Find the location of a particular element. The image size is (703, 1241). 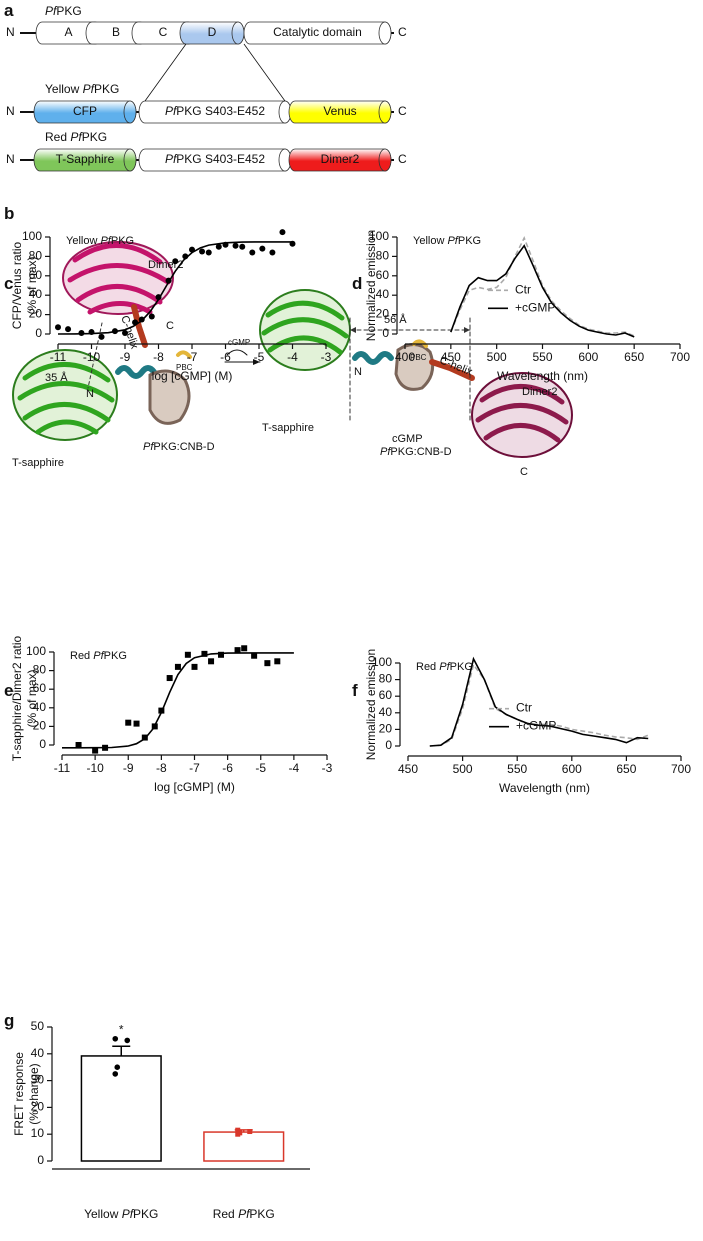

text-part: 500 is located at coordinates (463, 769).